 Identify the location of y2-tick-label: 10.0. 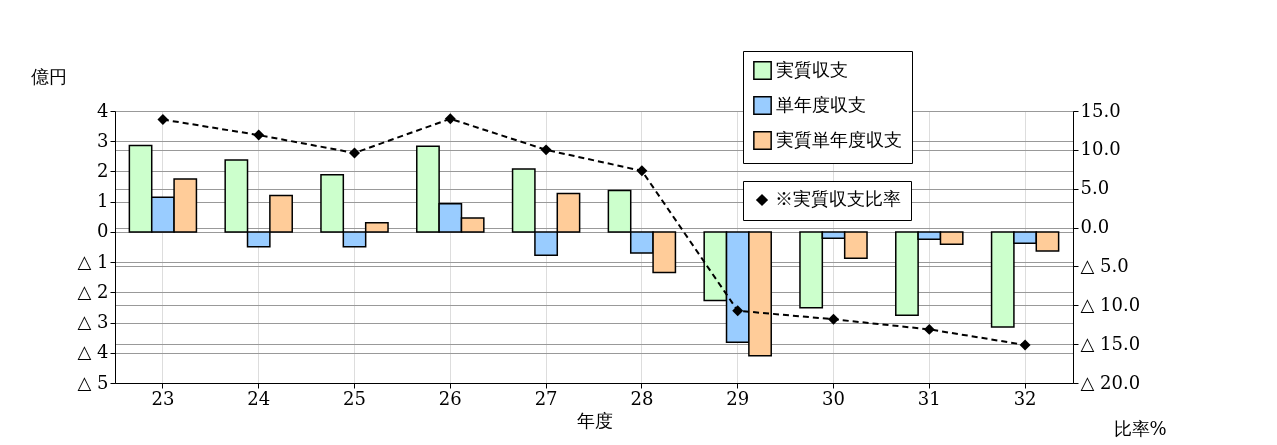
(1100, 149).